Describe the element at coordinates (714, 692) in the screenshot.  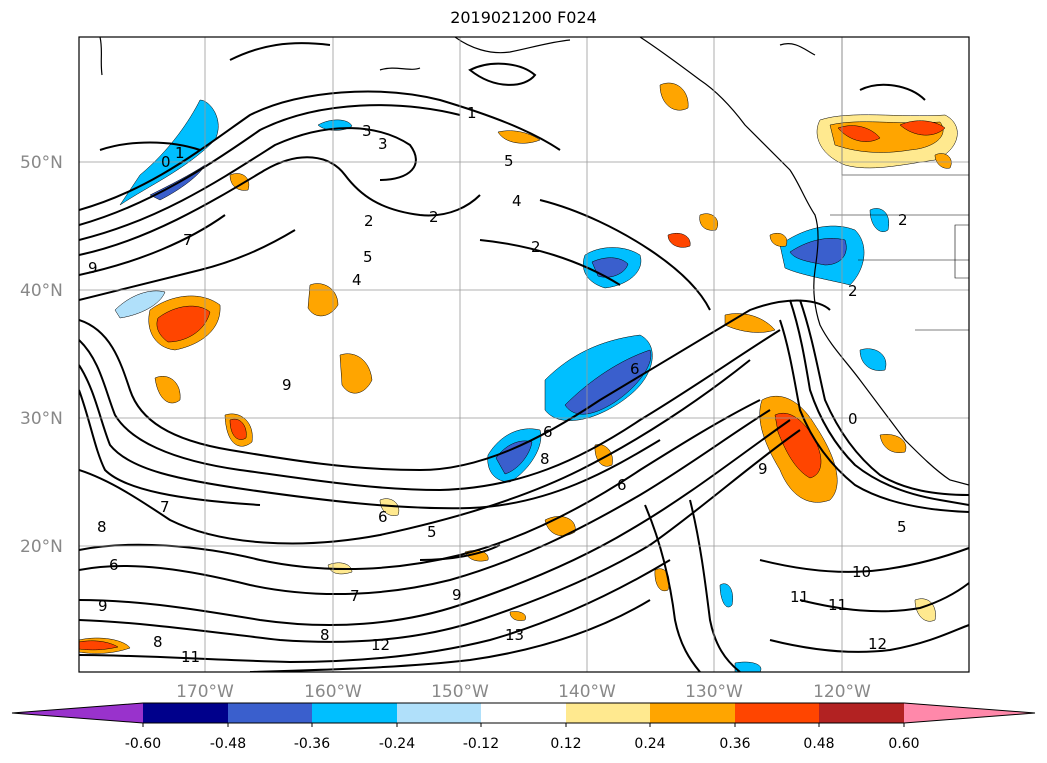
I see `lon-label-130w: 130°W` at that location.